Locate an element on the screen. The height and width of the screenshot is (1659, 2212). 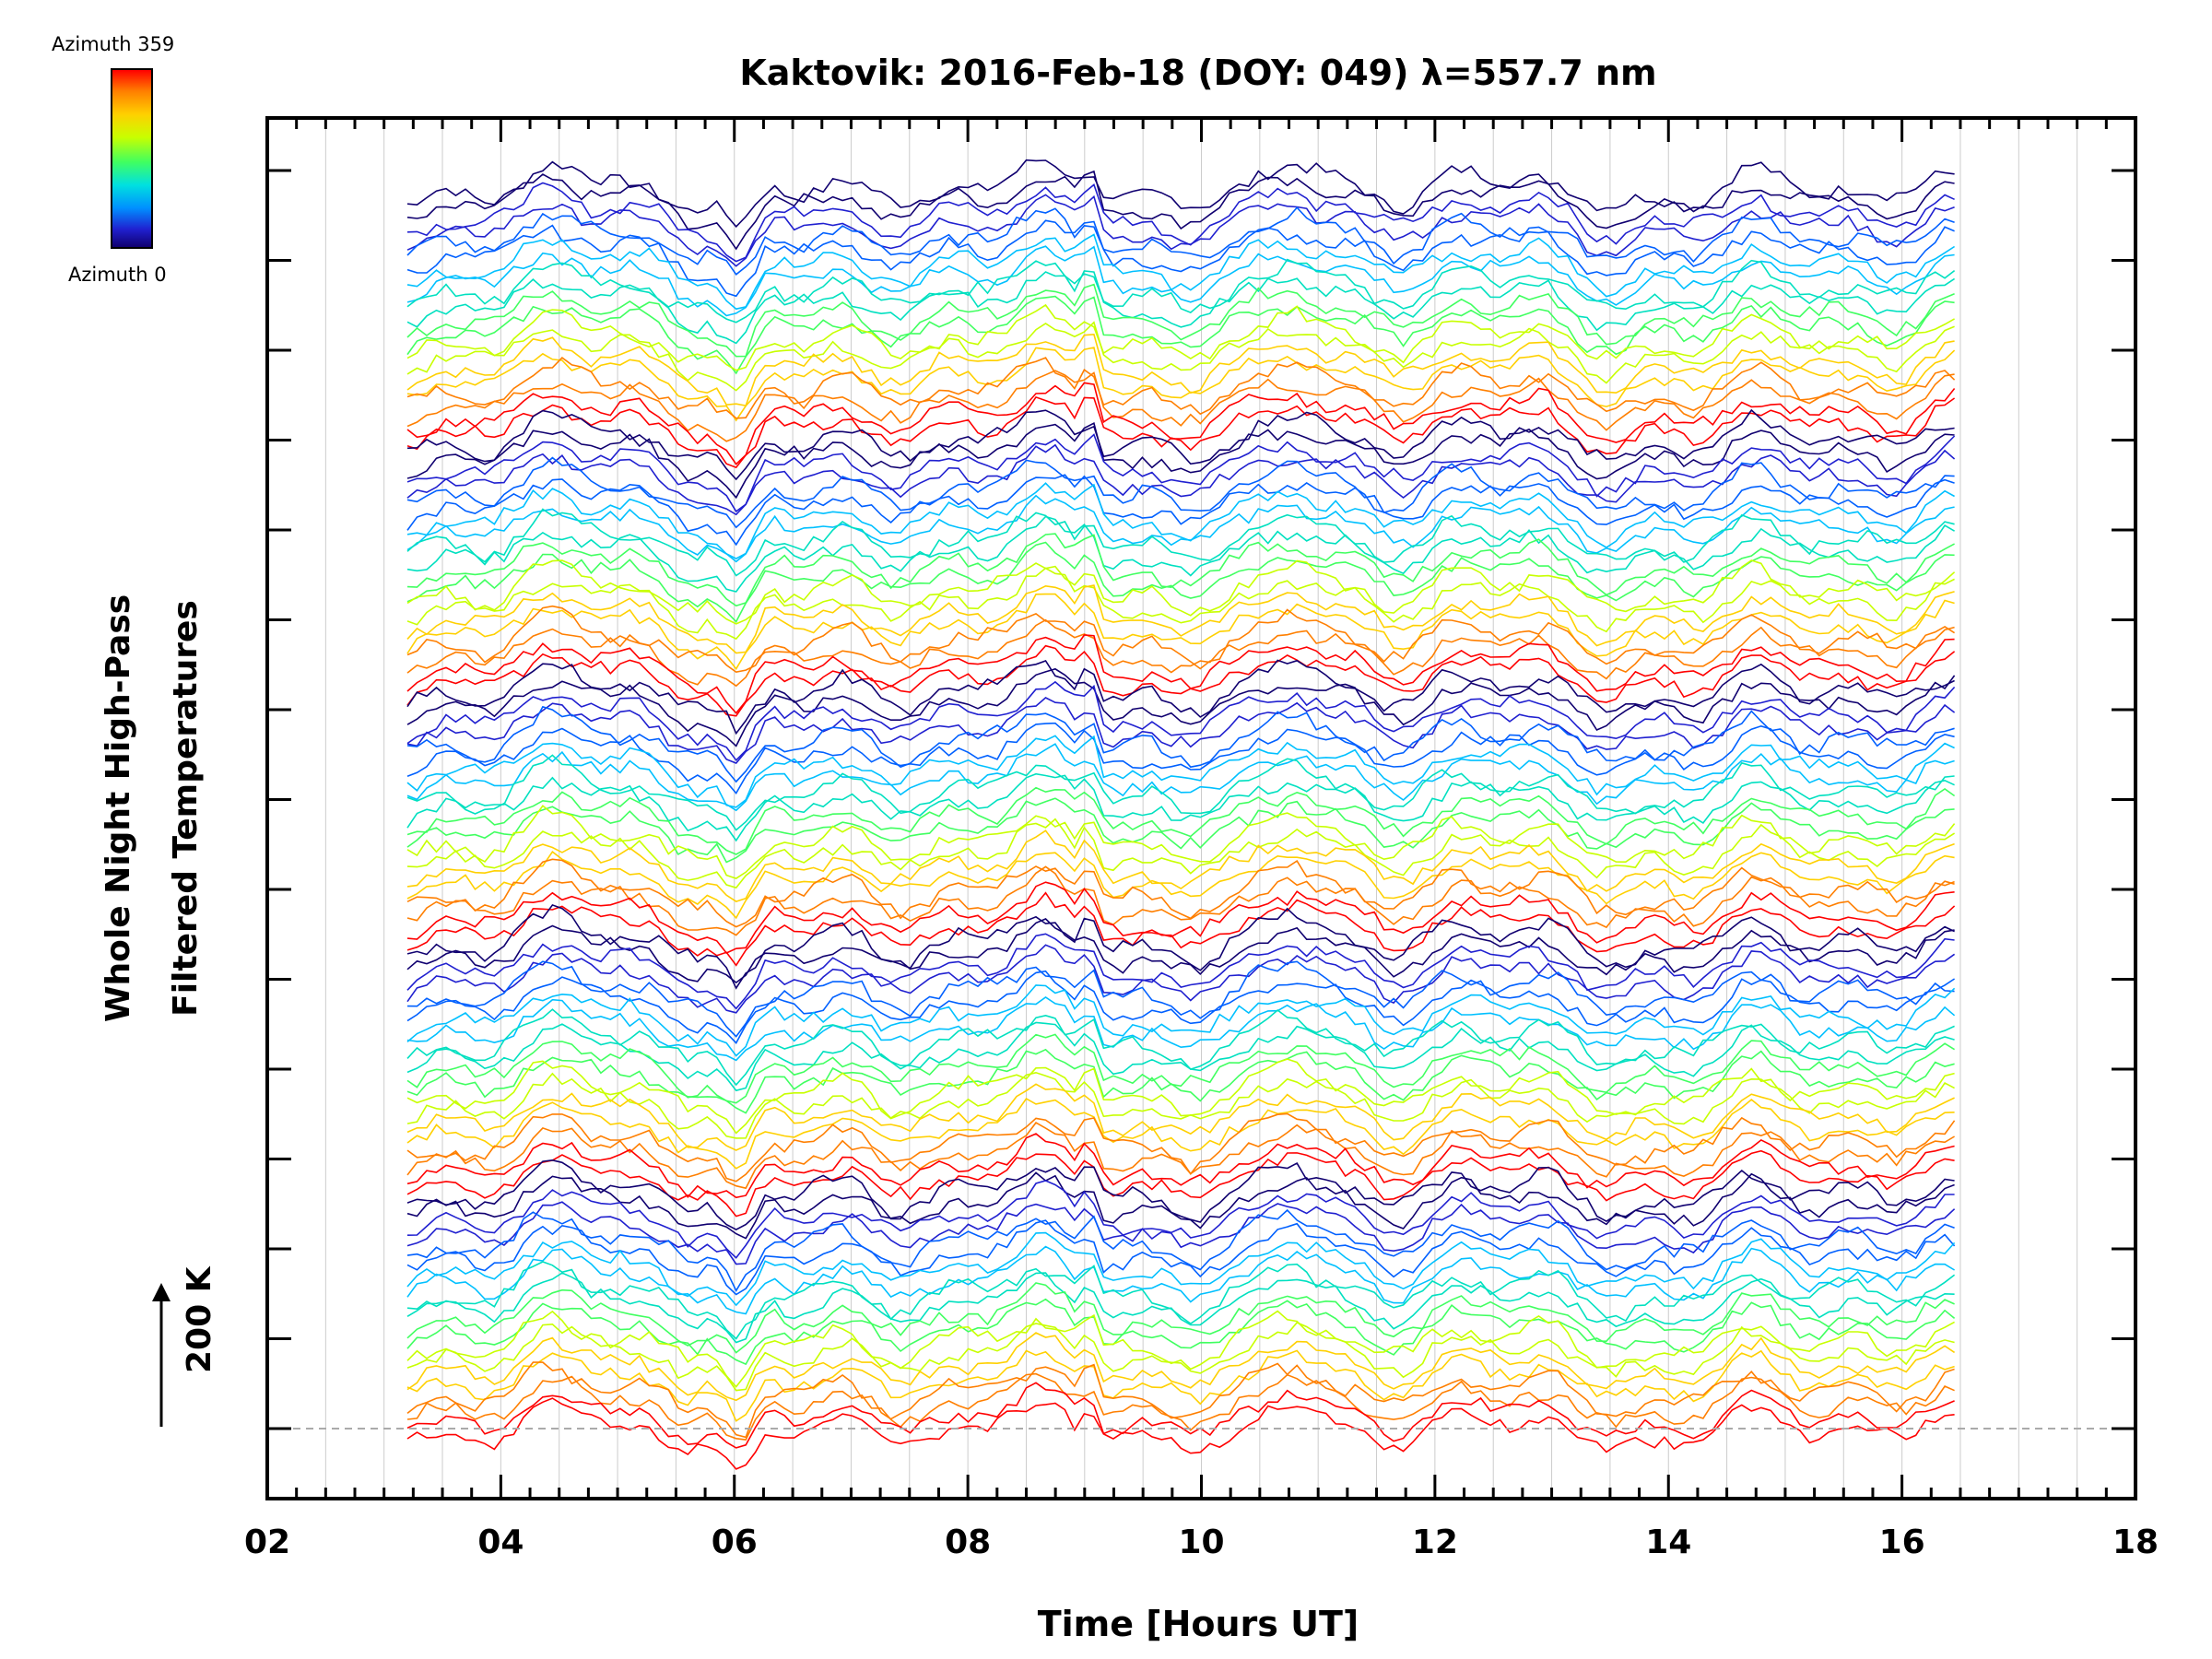
x-tick-label: 04 is located at coordinates (500, 1542).